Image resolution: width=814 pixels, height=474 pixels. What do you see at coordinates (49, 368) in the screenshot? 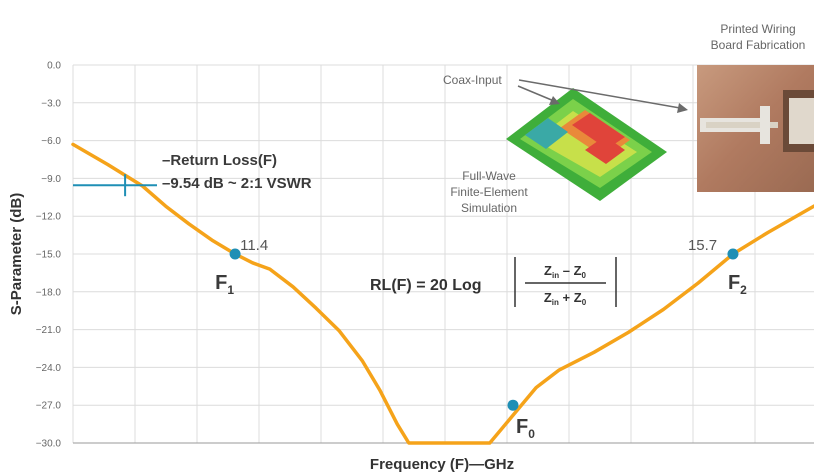
I see `y-tick-label: −24.0` at bounding box center [49, 368].